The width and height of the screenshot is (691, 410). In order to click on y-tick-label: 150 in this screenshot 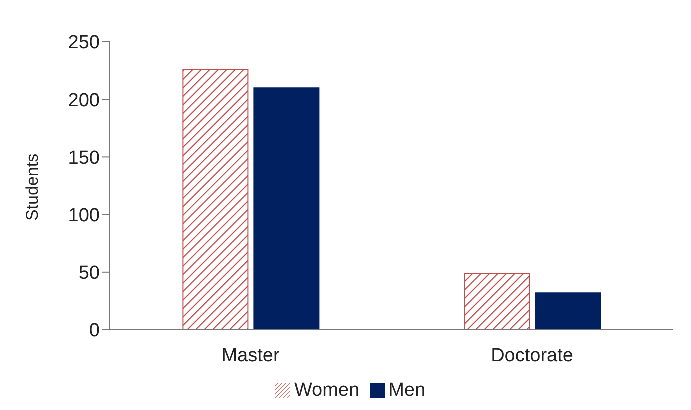, I will do `click(84, 158)`.